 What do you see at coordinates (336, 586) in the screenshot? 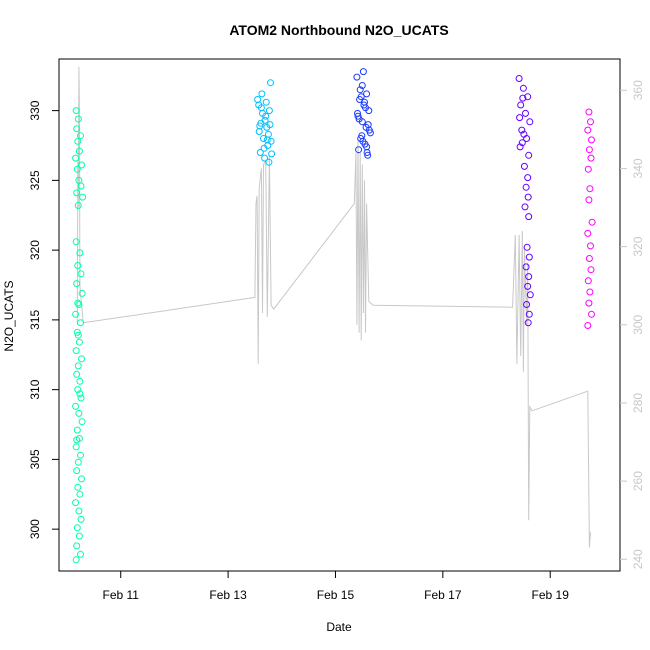
I see `x-axis: Feb 11 Feb 13 Feb 15 Feb 17 Feb 19` at bounding box center [336, 586].